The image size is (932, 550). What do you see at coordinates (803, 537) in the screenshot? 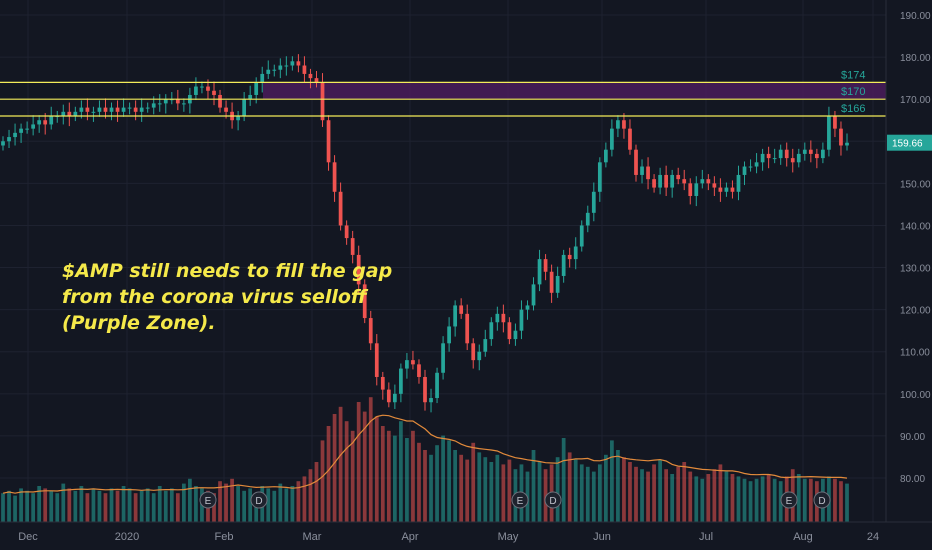
I see `x-tick-label: Aug` at bounding box center [803, 537].